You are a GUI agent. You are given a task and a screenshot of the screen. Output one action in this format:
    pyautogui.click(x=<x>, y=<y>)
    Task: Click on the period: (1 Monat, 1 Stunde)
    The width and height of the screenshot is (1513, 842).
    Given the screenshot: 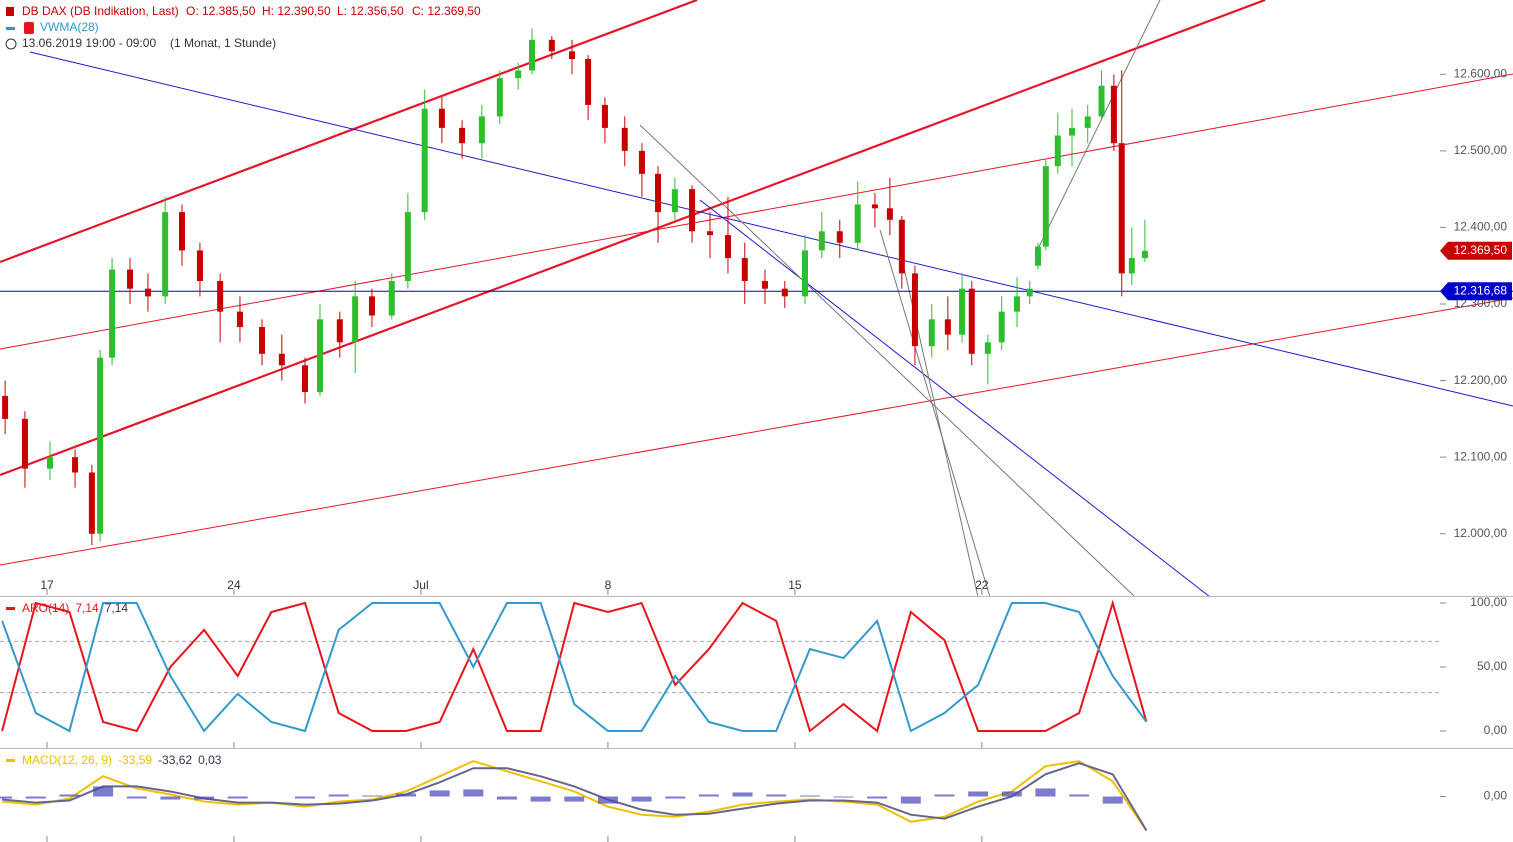 What is the action you would take?
    pyautogui.click(x=223, y=43)
    